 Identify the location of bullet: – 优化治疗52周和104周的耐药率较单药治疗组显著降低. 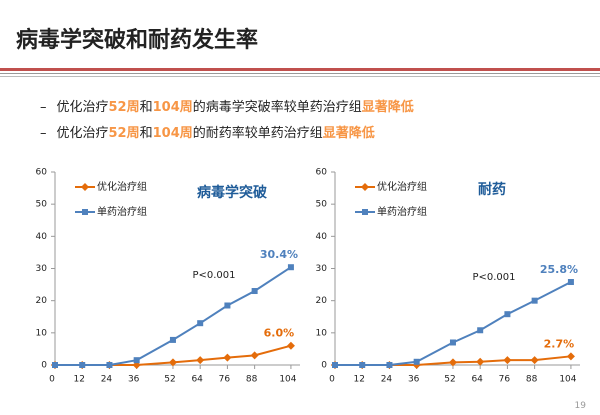
(207, 131).